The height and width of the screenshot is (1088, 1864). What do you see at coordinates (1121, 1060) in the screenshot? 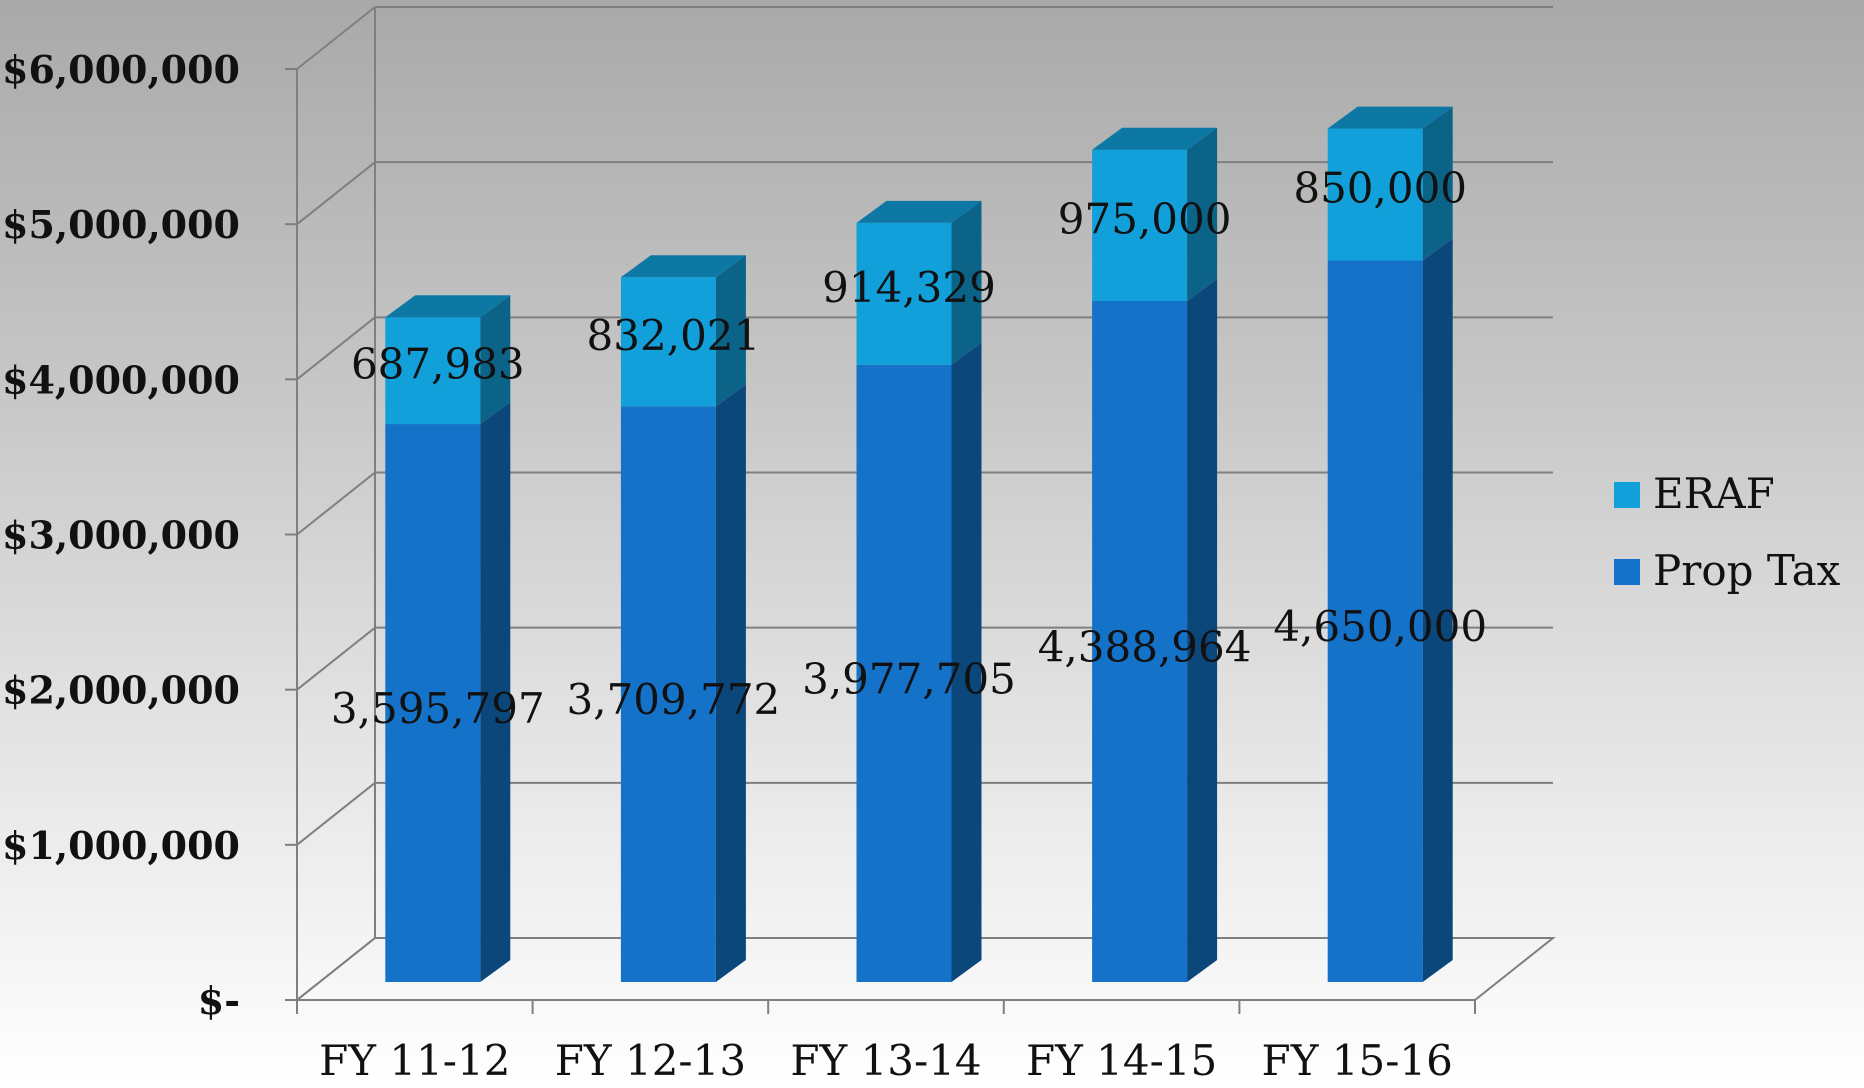
I see `x-tick-label: FY 14-15` at bounding box center [1121, 1060].